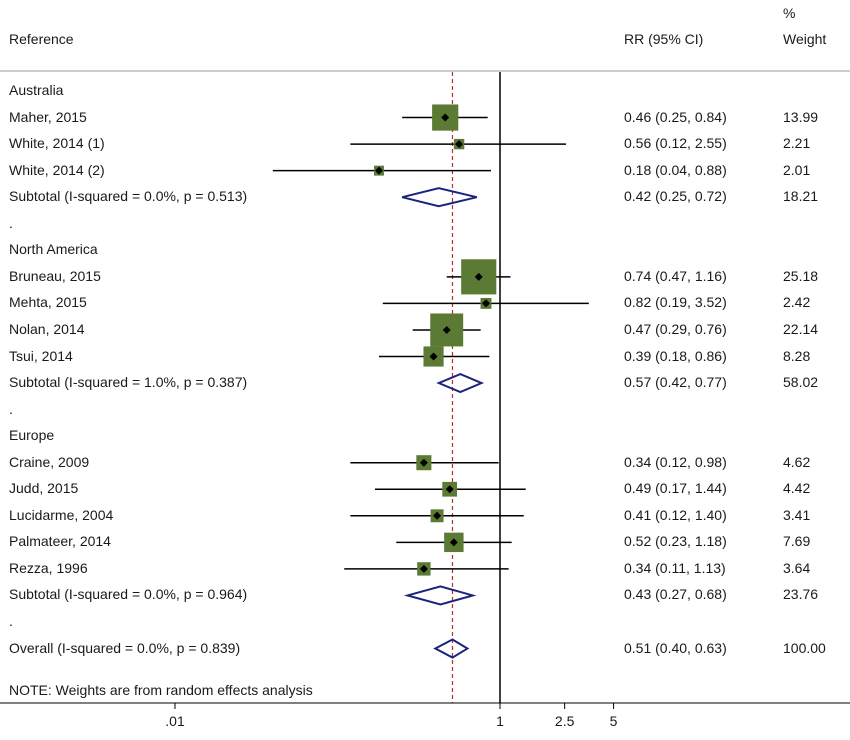  What do you see at coordinates (125, 647) in the screenshot?
I see `overall-label: Overall (I-squared = 0.0%, p = 0.839)` at bounding box center [125, 647].